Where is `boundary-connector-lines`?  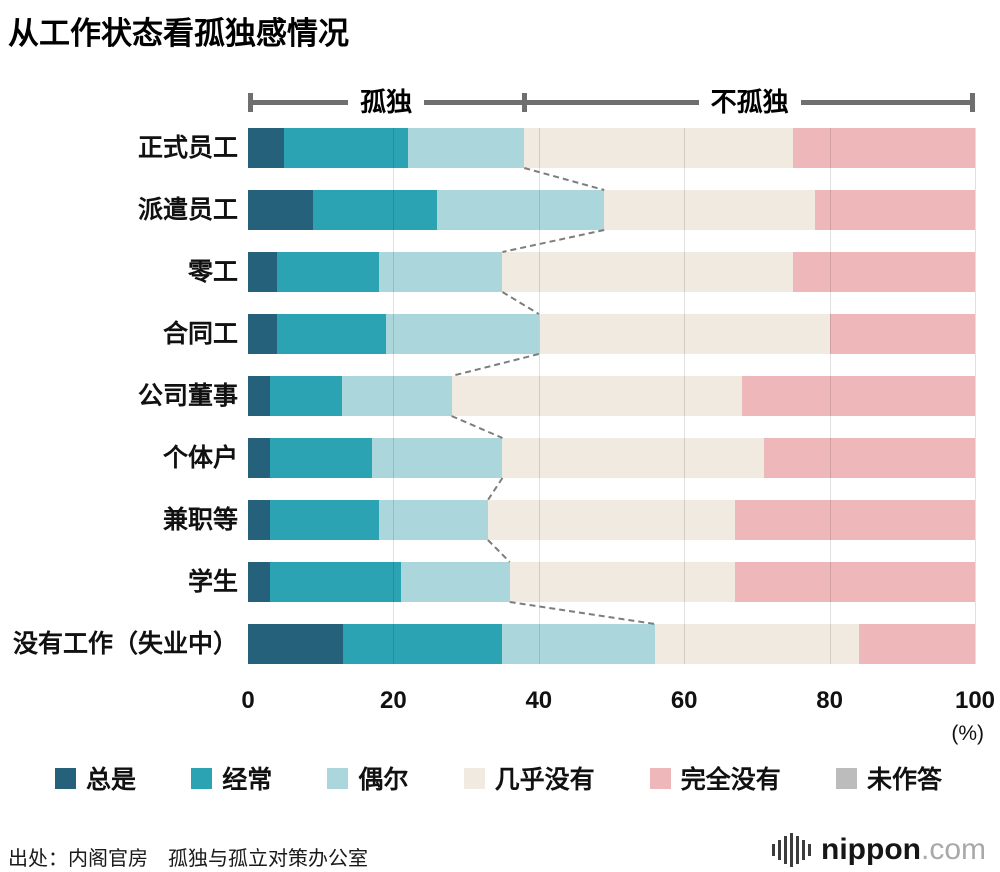 boundary-connector-lines is located at coordinates (553, 396).